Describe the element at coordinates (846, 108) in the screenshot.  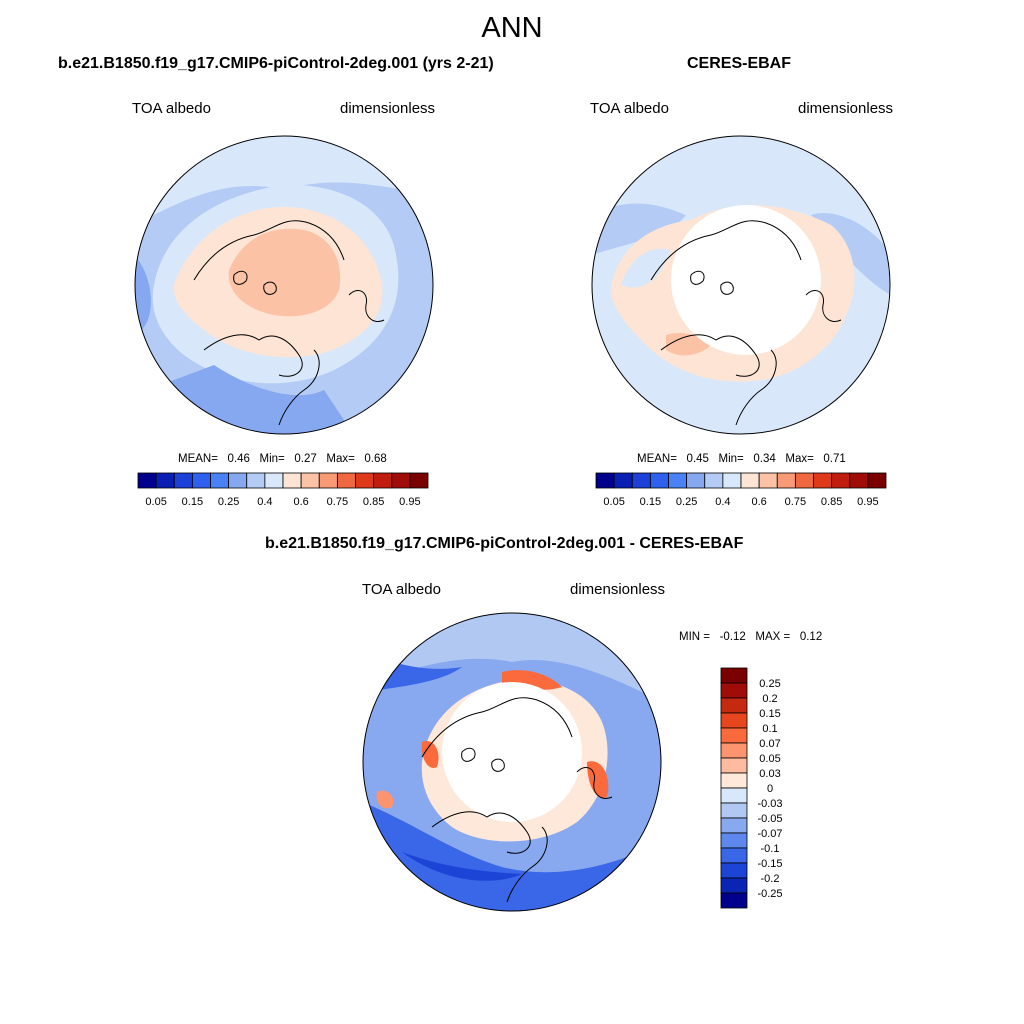
I see `obs-units-label: dimensionless` at that location.